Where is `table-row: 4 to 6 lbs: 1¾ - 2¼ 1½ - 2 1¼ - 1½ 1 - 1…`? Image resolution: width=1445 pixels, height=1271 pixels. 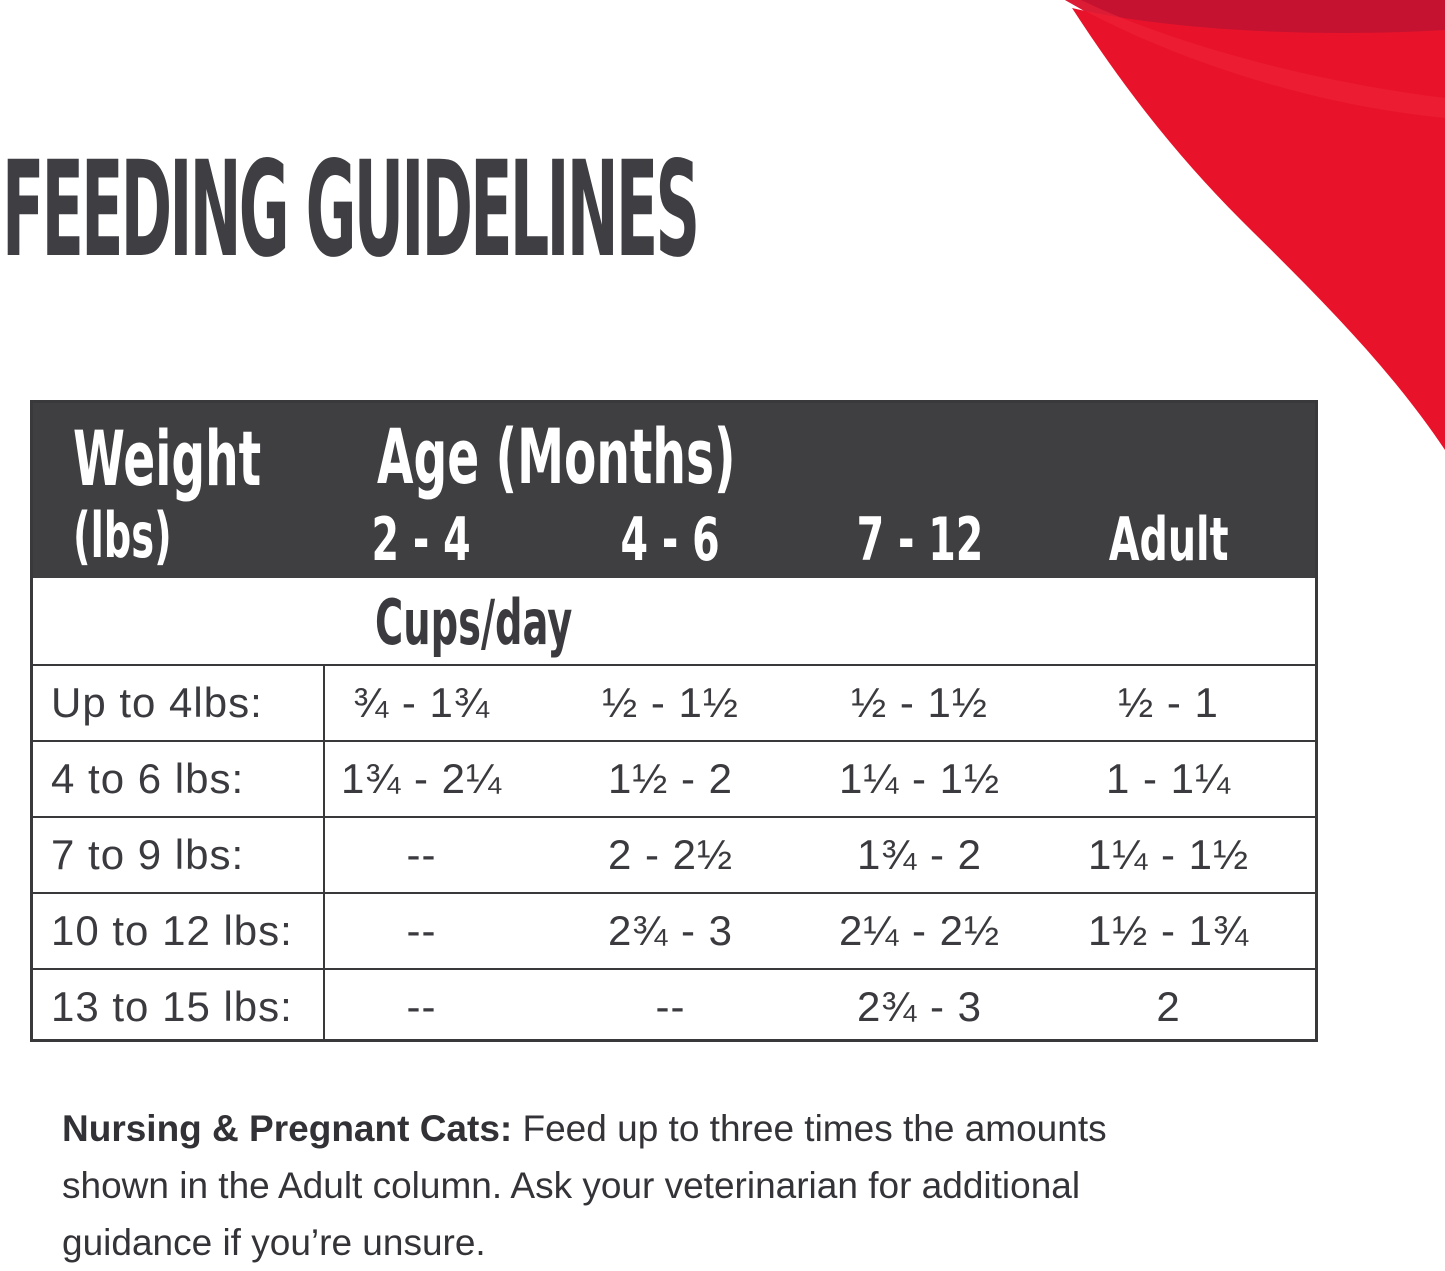
table-row: 4 to 6 lbs: 1¾ - 2¼ 1½ - 2 1¼ - 1½ 1 - 1… is located at coordinates (674, 778).